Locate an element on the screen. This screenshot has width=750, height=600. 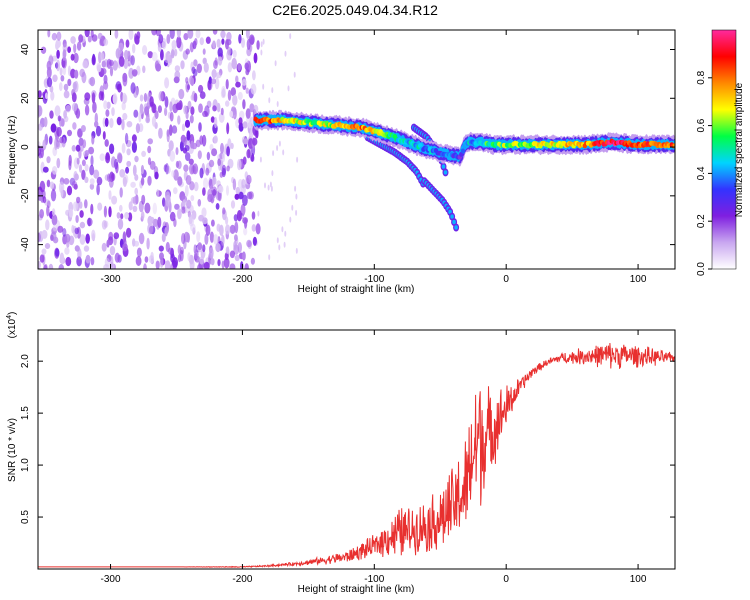
spectrogram-xlabel: Height of straight line (km) is located at coordinates (356, 289).